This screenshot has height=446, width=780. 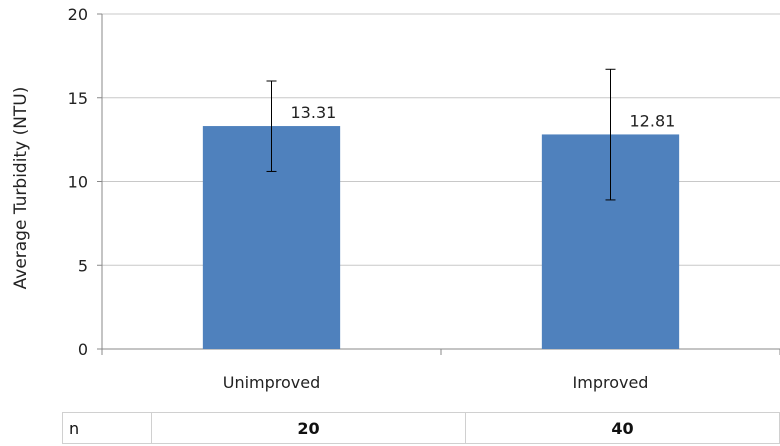 What do you see at coordinates (78, 14) in the screenshot?
I see `y-tick-label: 20` at bounding box center [78, 14].